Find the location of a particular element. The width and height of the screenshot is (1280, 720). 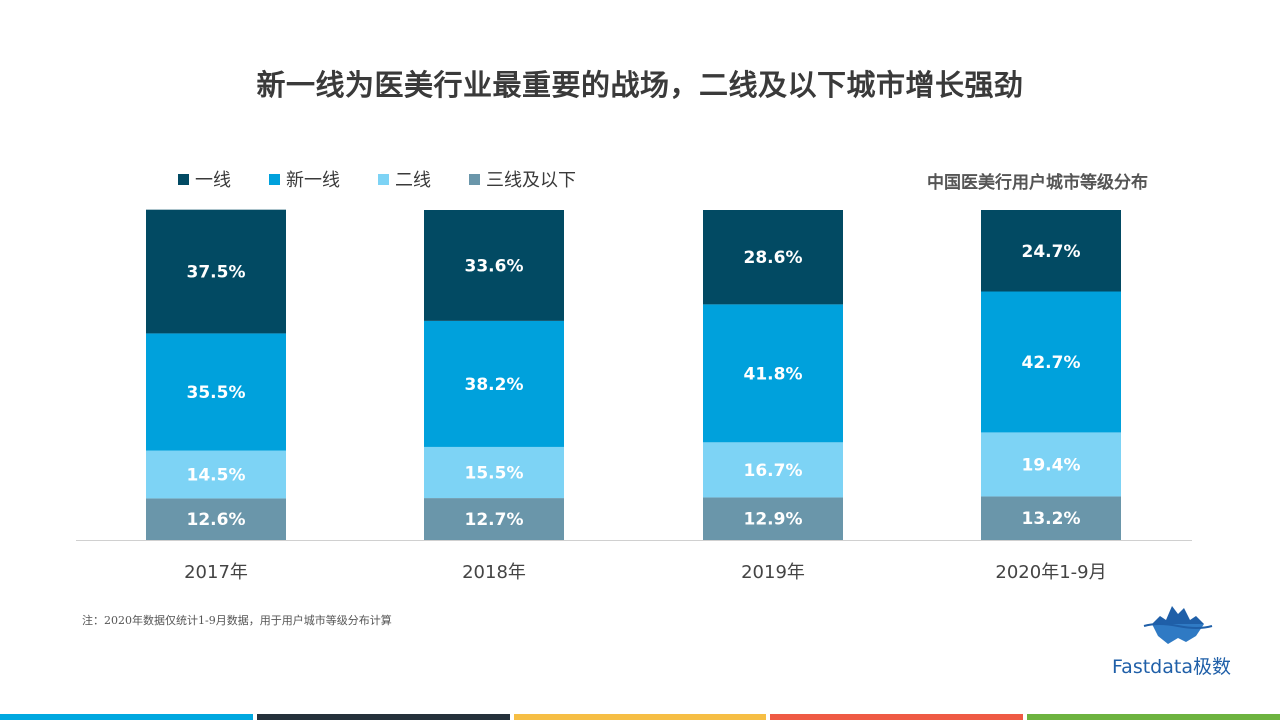

chart-subtitle: 中国医美行用户城市等级分布 is located at coordinates (1037, 183).